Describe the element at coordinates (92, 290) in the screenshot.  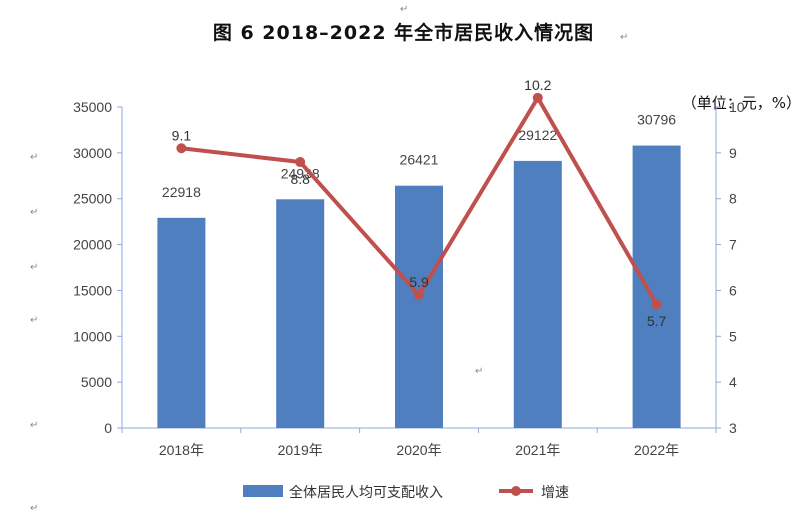
I see `left-axis-tick-label: 15000` at that location.